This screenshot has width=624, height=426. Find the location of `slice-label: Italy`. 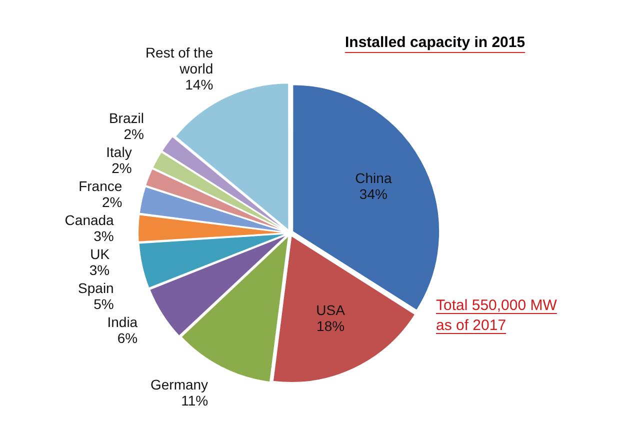

slice-label: Italy is located at coordinates (119, 152).